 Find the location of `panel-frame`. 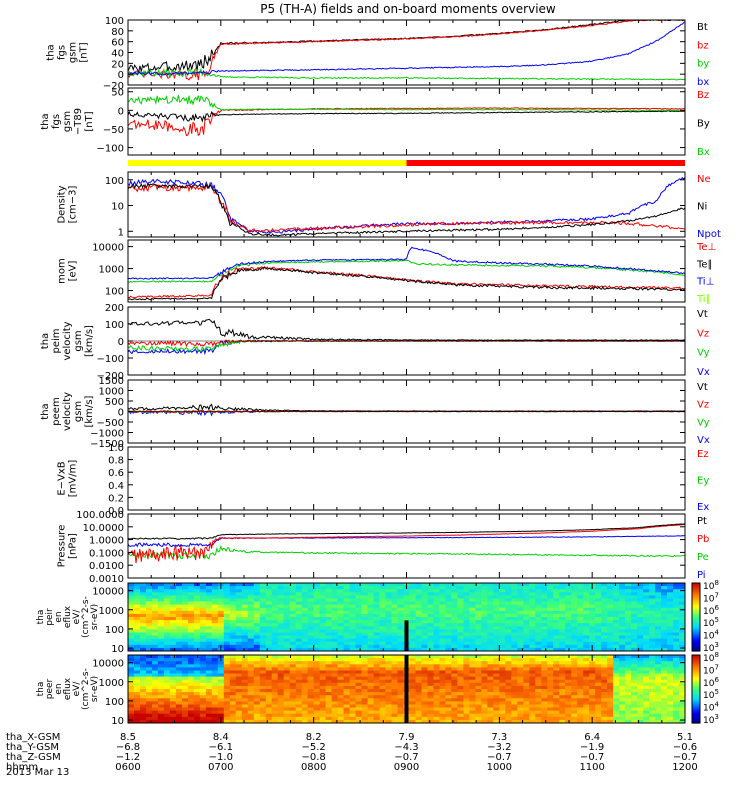

panel-frame is located at coordinates (406, 121).